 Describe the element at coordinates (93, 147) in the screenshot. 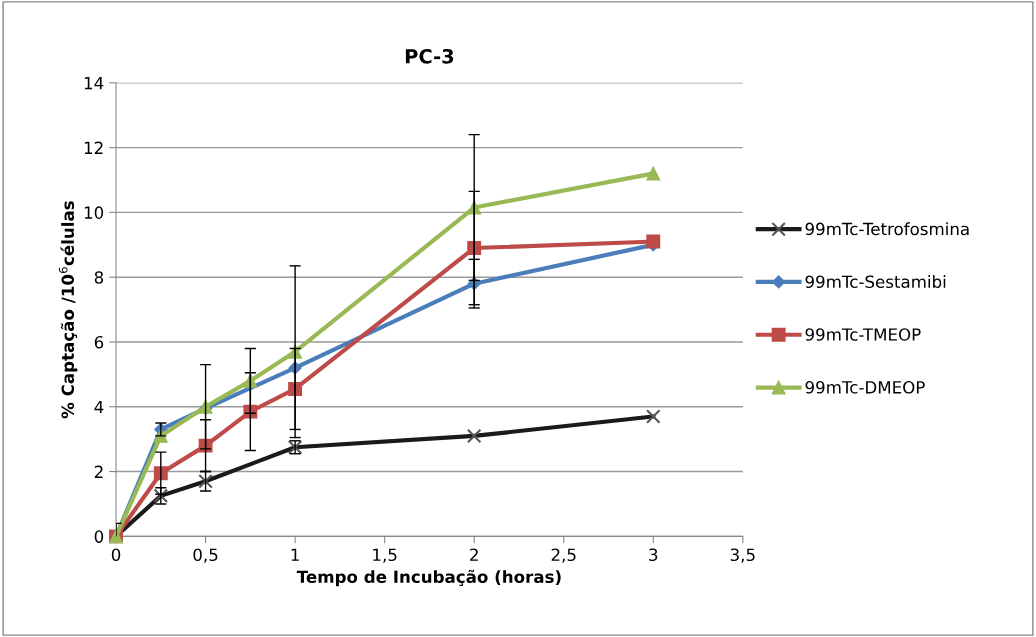

I see `y-tick-label: 12` at that location.